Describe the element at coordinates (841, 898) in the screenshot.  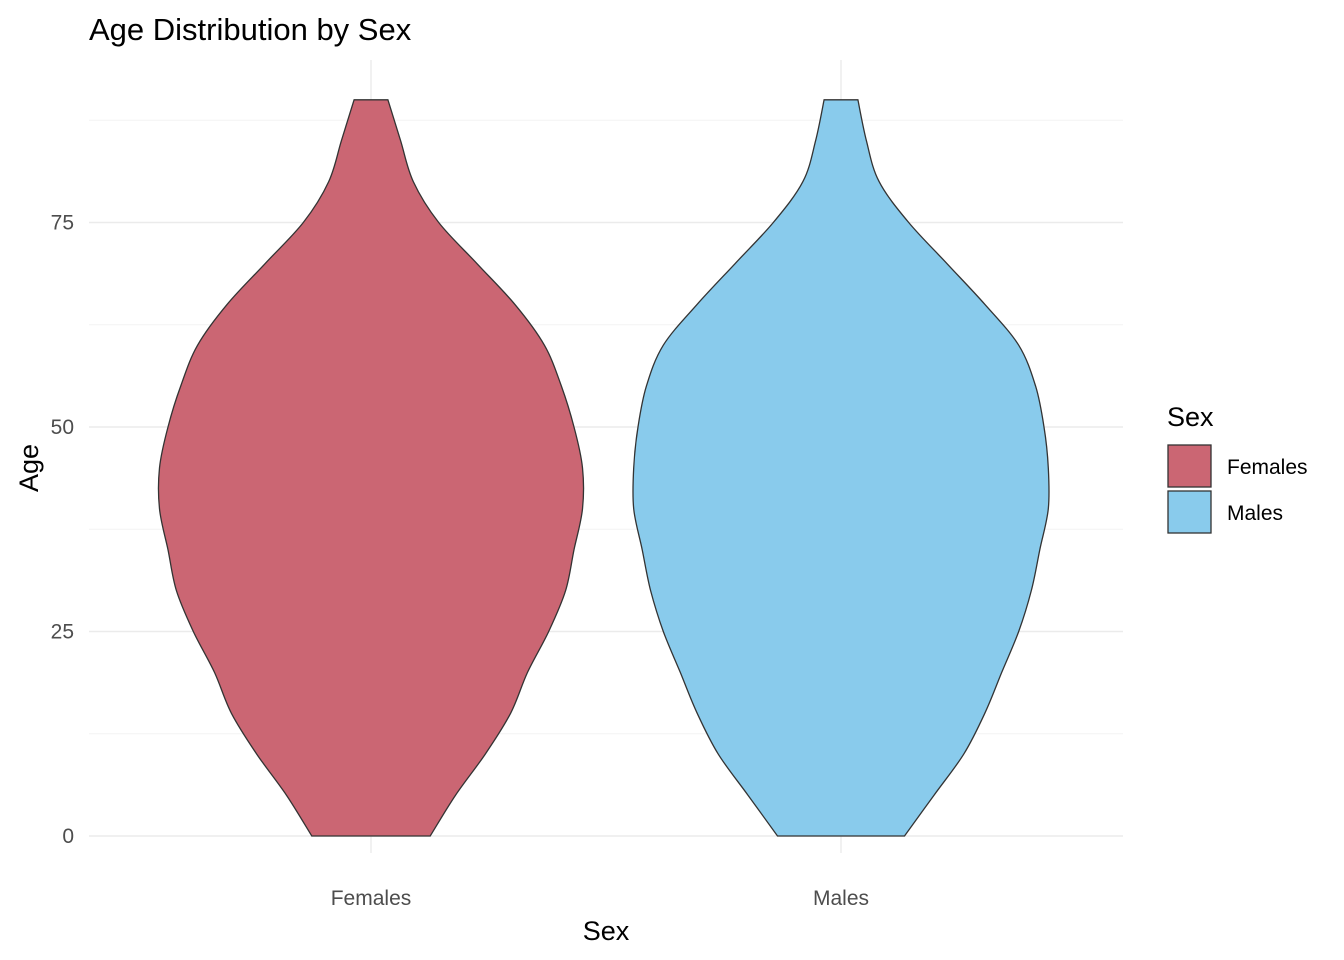
I see `x-tick-label: Males` at that location.